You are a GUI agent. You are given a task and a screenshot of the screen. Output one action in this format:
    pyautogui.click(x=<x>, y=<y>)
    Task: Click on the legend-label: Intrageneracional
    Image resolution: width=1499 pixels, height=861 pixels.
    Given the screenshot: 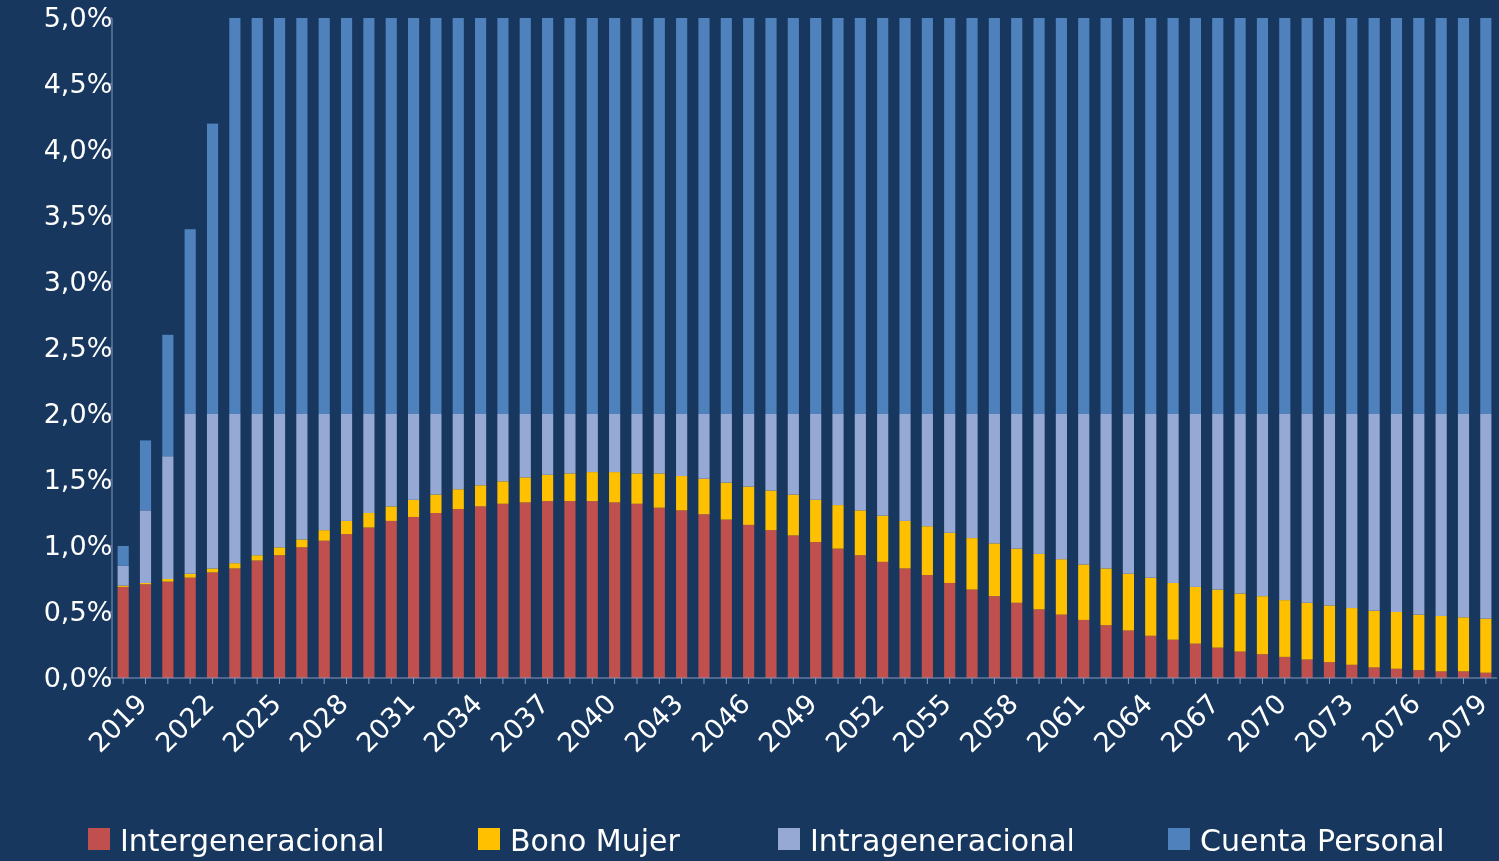 What is the action you would take?
    pyautogui.click(x=942, y=840)
    